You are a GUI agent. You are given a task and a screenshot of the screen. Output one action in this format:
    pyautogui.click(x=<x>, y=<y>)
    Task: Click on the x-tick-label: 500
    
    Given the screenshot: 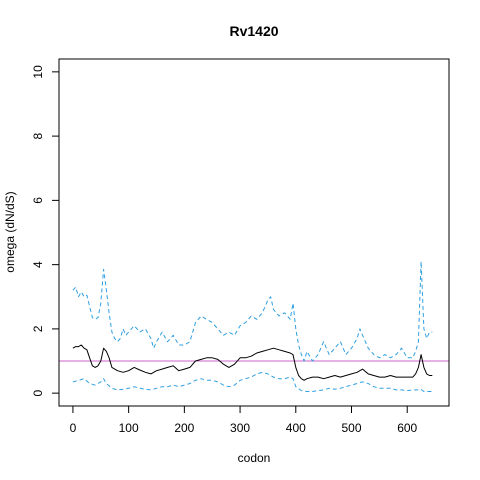 What is the action you would take?
    pyautogui.click(x=351, y=428)
    